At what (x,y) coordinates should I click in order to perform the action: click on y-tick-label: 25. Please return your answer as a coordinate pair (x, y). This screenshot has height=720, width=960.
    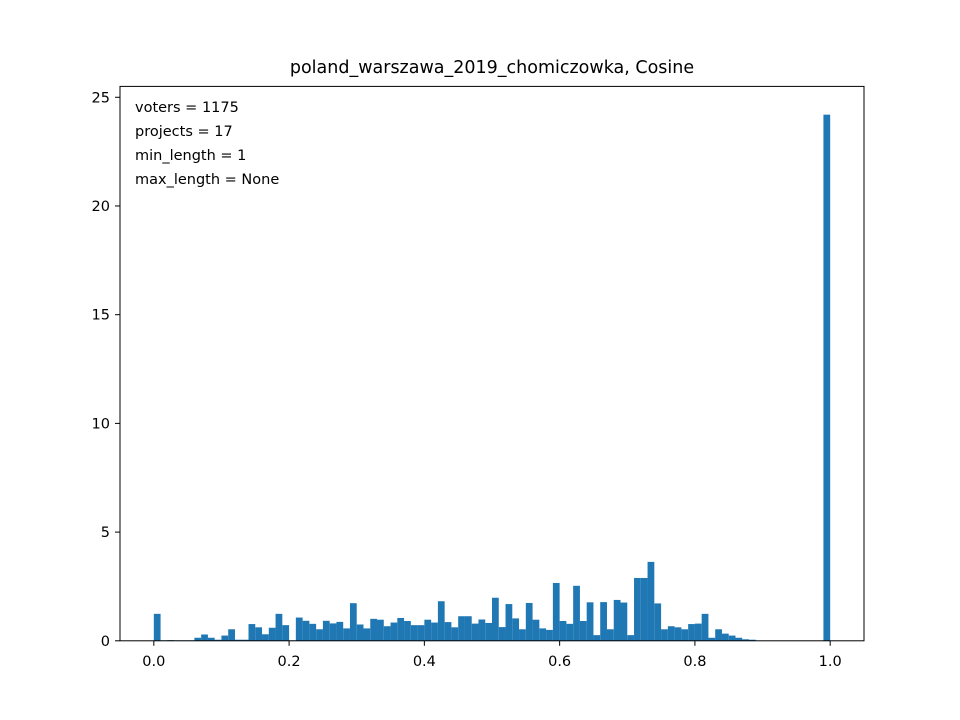
    Looking at the image, I should click on (101, 98).